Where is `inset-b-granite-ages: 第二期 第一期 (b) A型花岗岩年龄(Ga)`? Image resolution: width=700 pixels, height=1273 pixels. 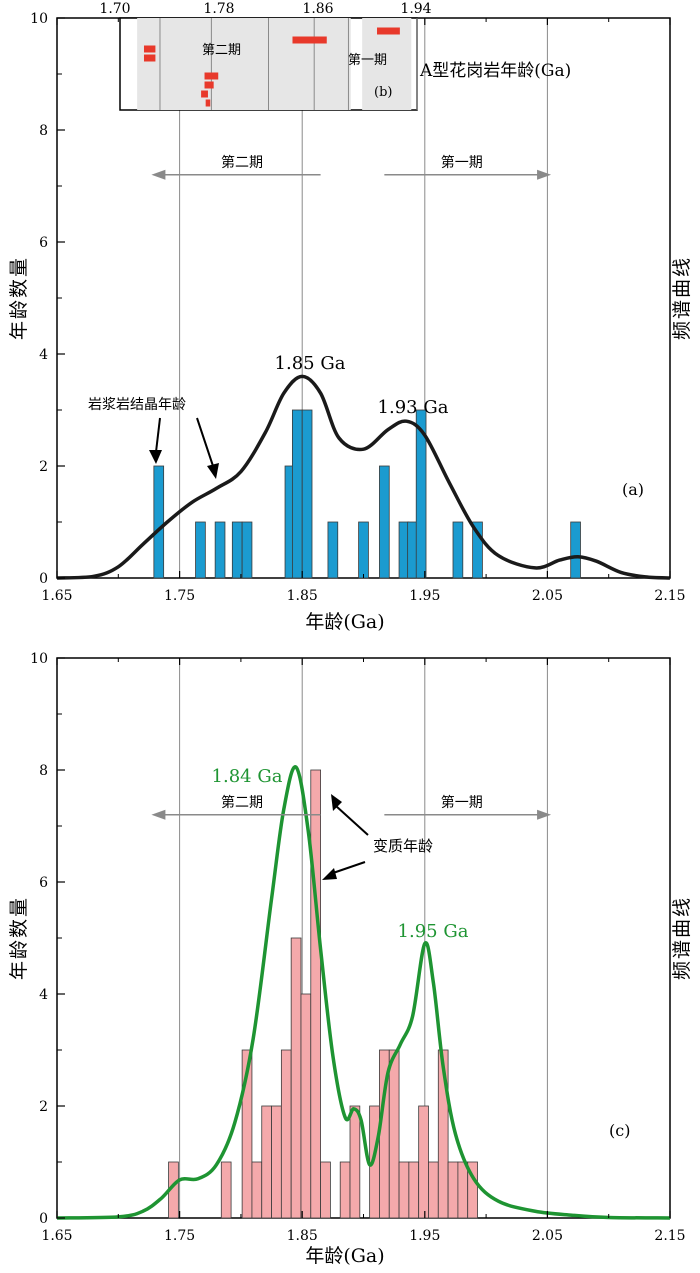
inset-b-granite-ages: 第二期 第一期 (b) A型花岗岩年龄(Ga) is located at coordinates (345, 64).